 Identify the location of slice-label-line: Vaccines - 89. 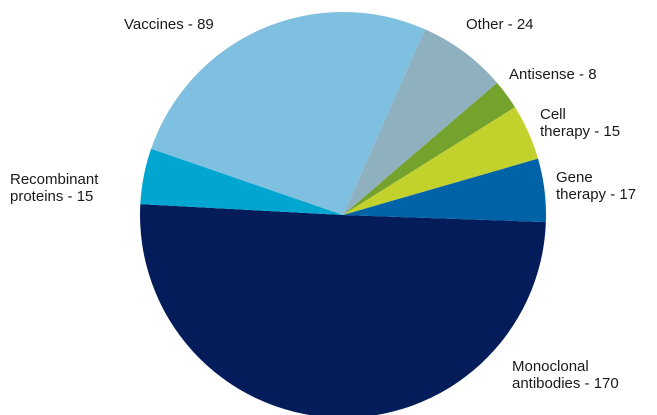
(169, 24).